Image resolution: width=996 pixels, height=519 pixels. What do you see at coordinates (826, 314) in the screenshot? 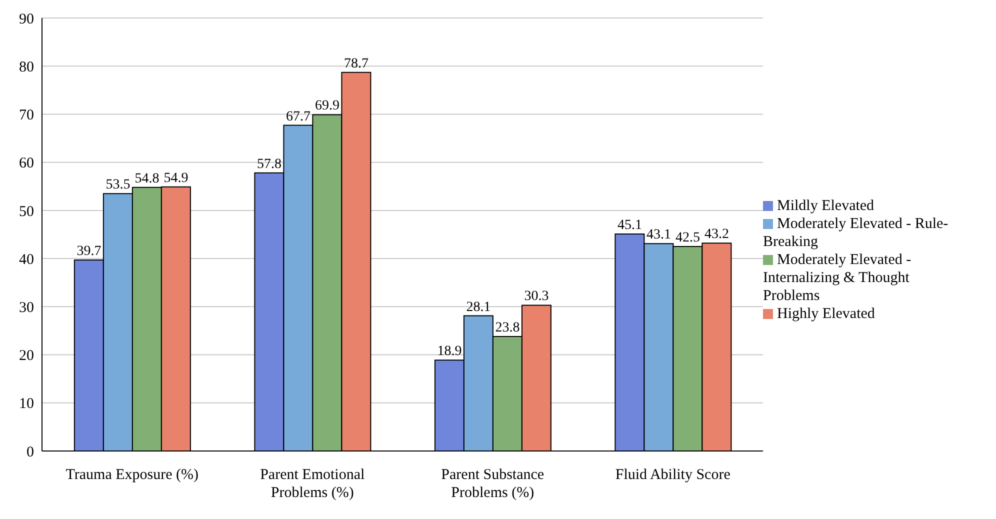
I see `legend-label: Highly Elevated` at bounding box center [826, 314].